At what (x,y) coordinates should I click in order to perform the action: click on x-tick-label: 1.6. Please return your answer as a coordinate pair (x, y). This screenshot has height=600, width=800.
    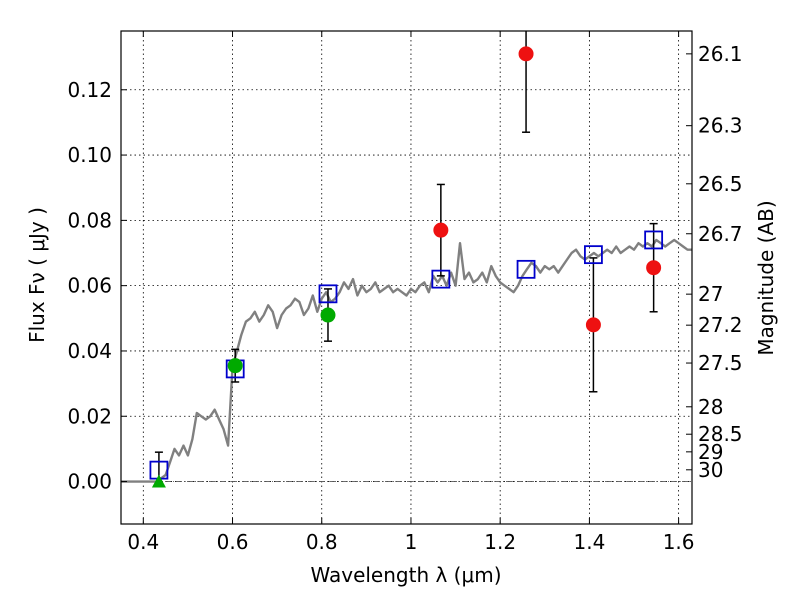
    Looking at the image, I should click on (679, 542).